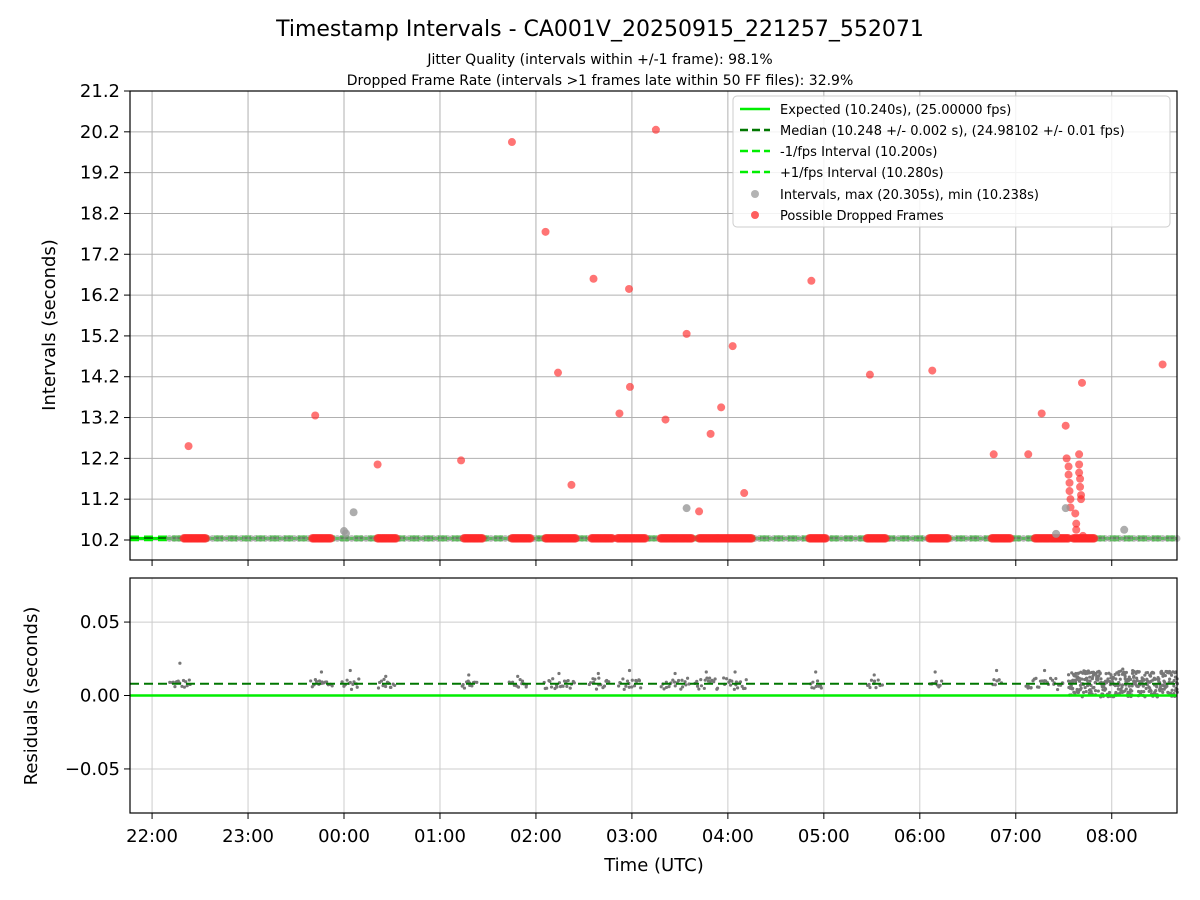 Image resolution: width=1200 pixels, height=900 pixels. What do you see at coordinates (100, 458) in the screenshot?
I see `intervals-y-tick-label: 12.2` at bounding box center [100, 458].